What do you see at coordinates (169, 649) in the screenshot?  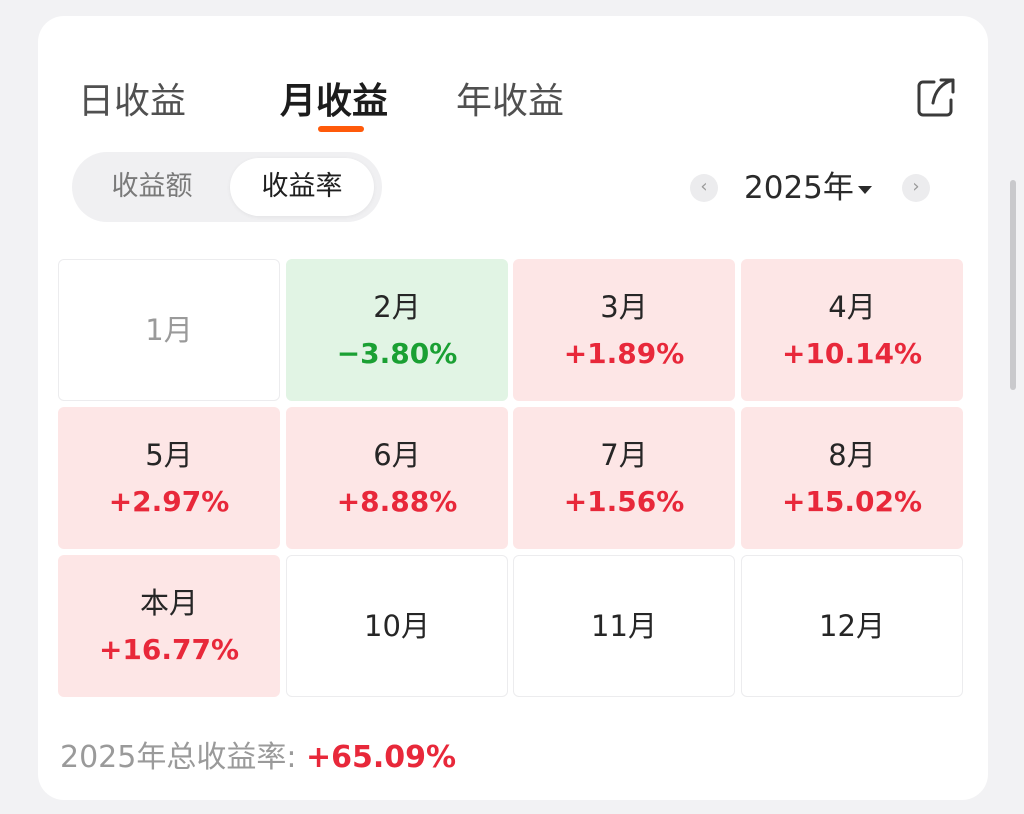 I see `month-return: +16.77%` at bounding box center [169, 649].